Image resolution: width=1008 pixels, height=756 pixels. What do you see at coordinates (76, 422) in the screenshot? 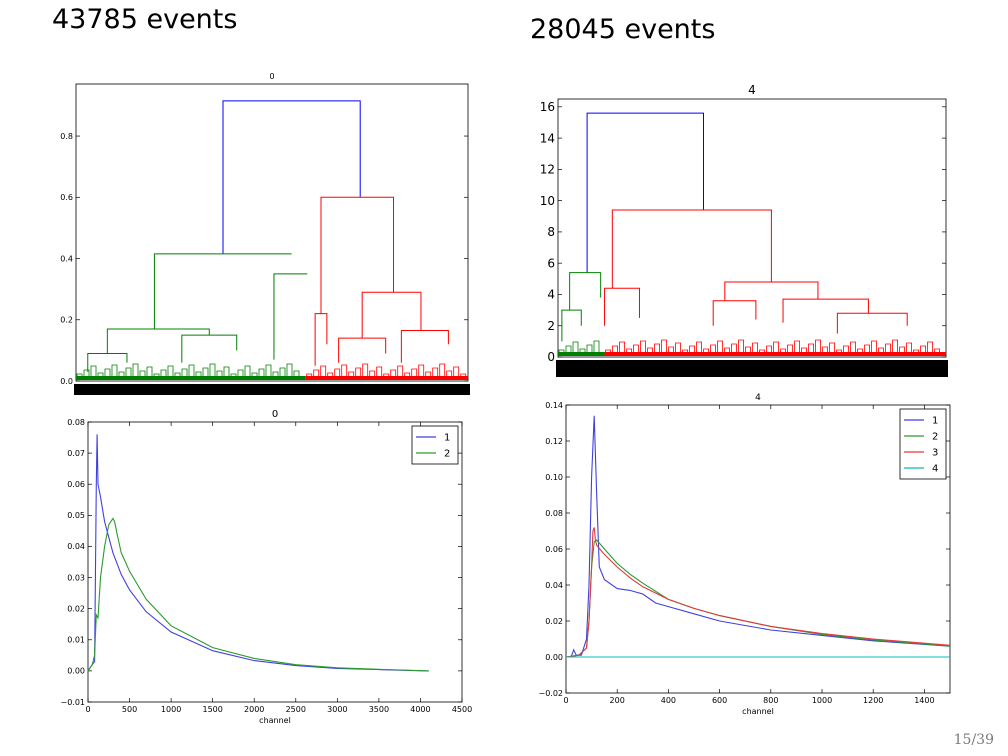
I see `line-left-ytick-label: 0.08` at bounding box center [76, 422].